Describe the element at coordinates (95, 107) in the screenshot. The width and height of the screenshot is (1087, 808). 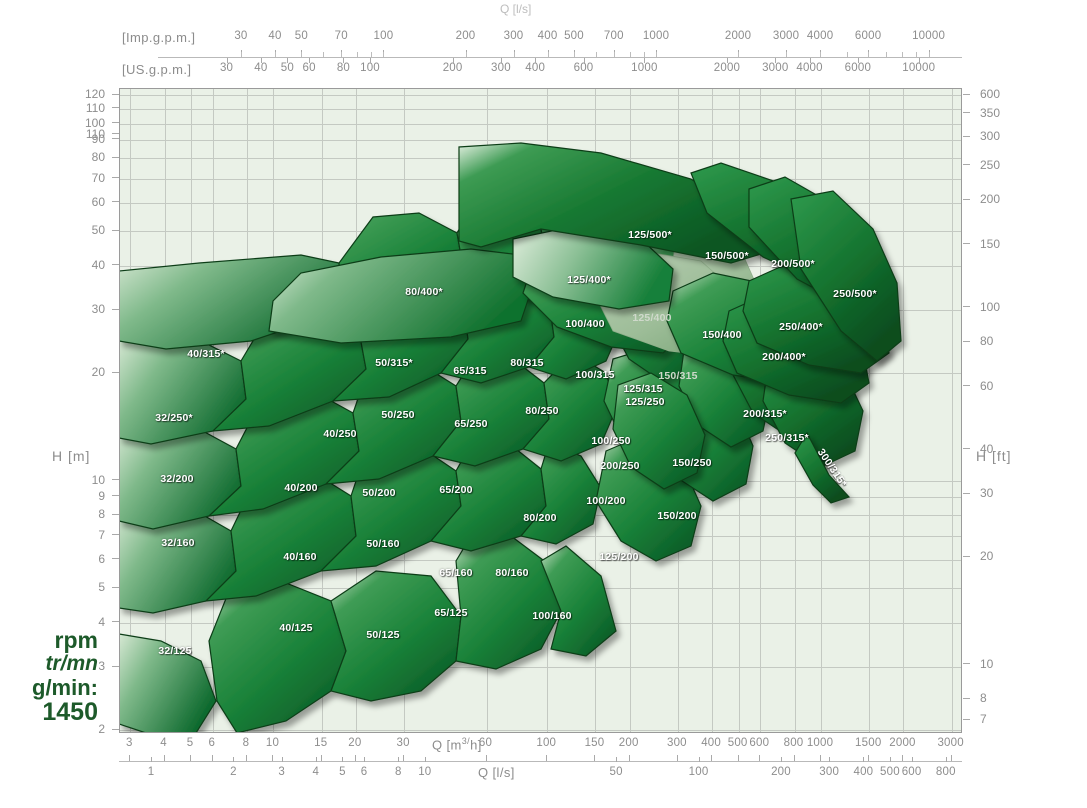
I see `left-tick-label: 110` at that location.